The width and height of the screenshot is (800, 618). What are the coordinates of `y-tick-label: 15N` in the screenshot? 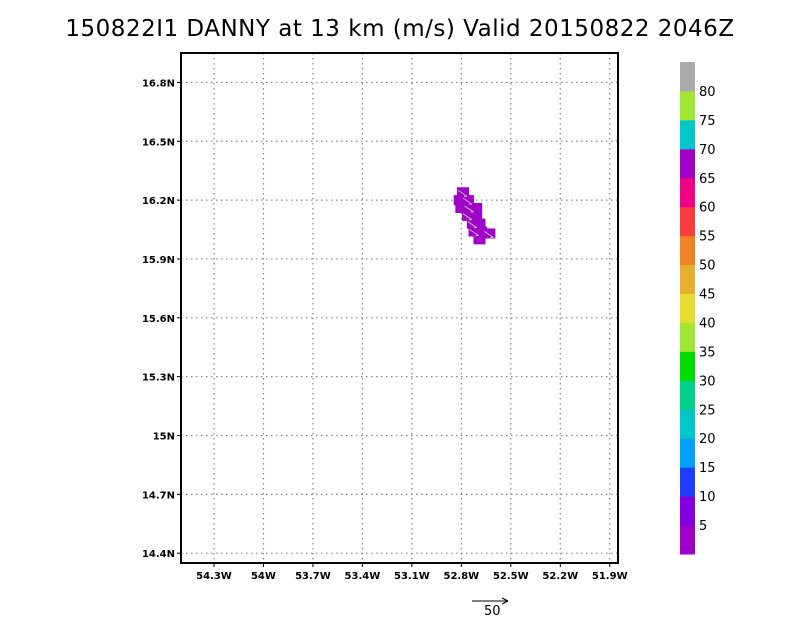 It's located at (164, 437).